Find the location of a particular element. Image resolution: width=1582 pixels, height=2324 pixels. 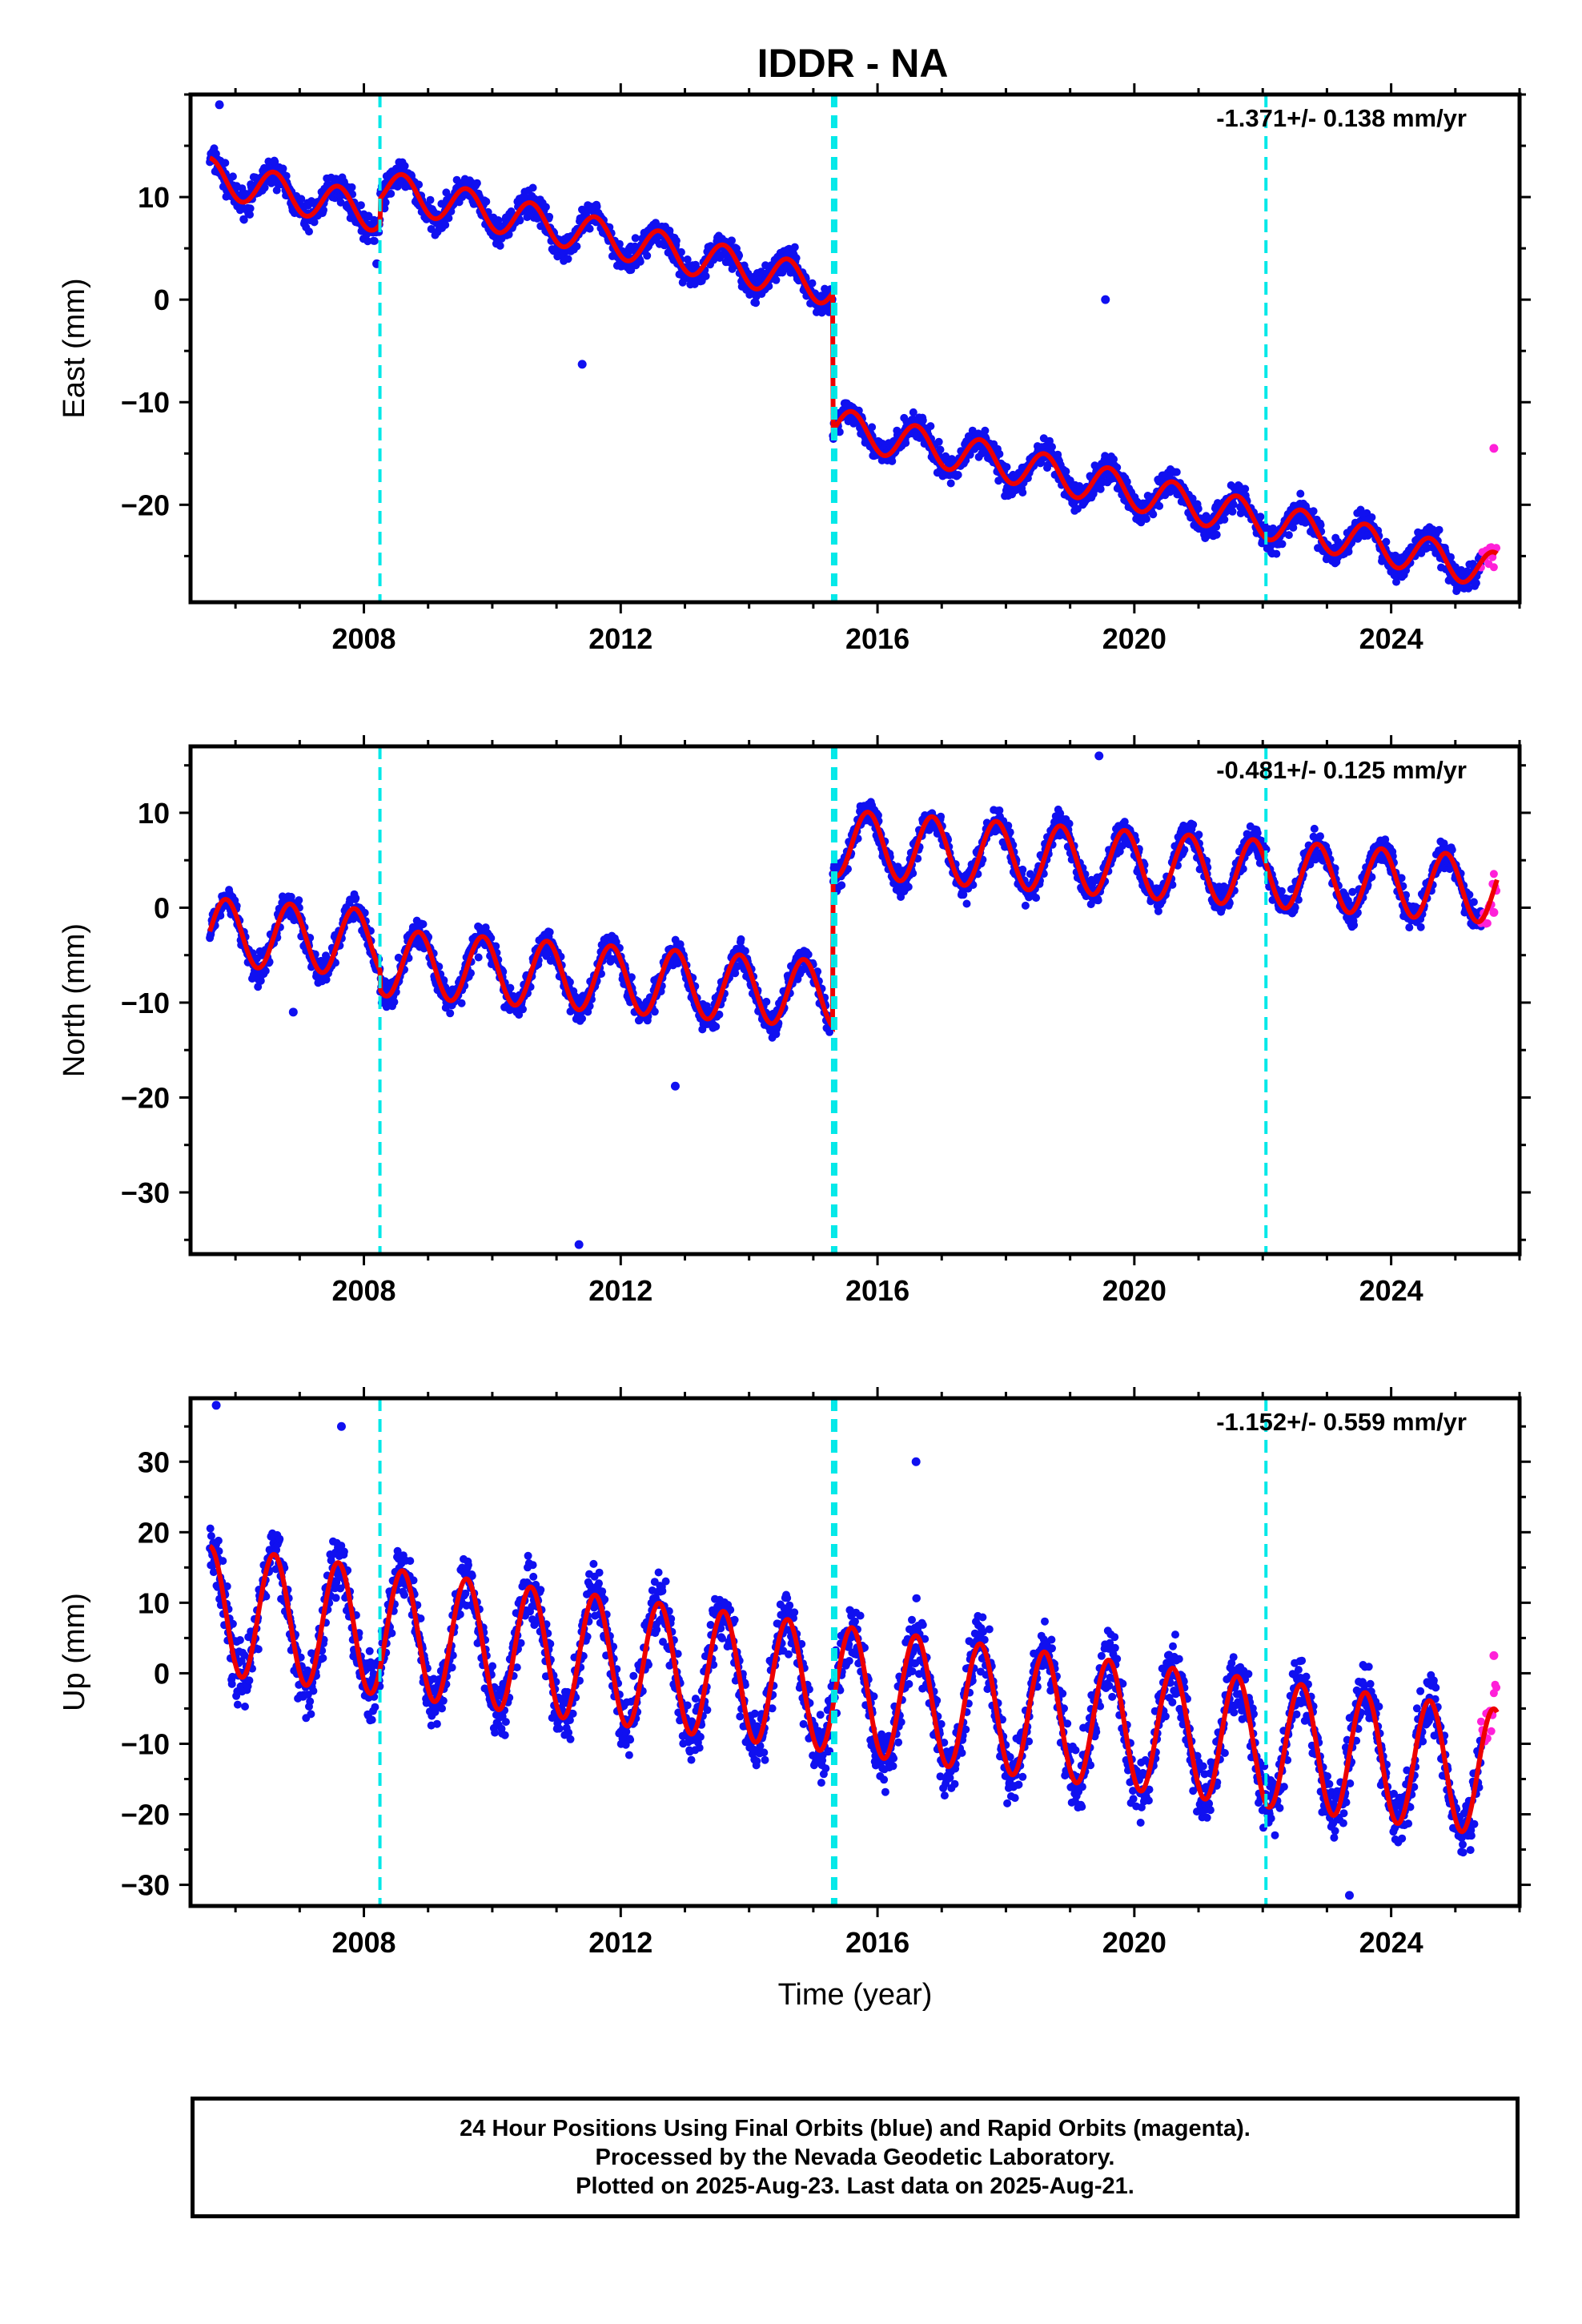

y-tick-label: 0 is located at coordinates (162, 299).